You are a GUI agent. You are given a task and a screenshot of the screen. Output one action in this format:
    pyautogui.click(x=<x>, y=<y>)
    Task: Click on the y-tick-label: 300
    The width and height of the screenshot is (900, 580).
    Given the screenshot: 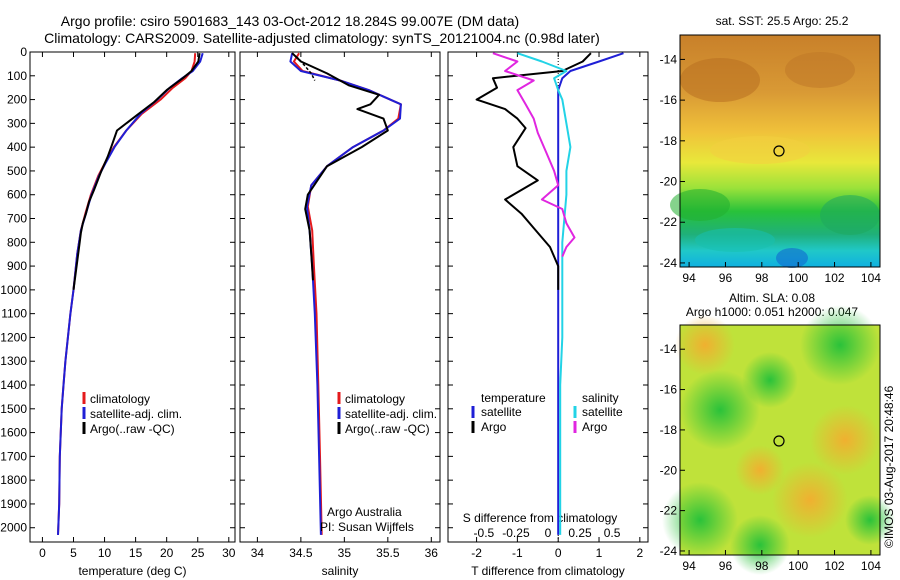 What is the action you would take?
    pyautogui.click(x=17, y=123)
    